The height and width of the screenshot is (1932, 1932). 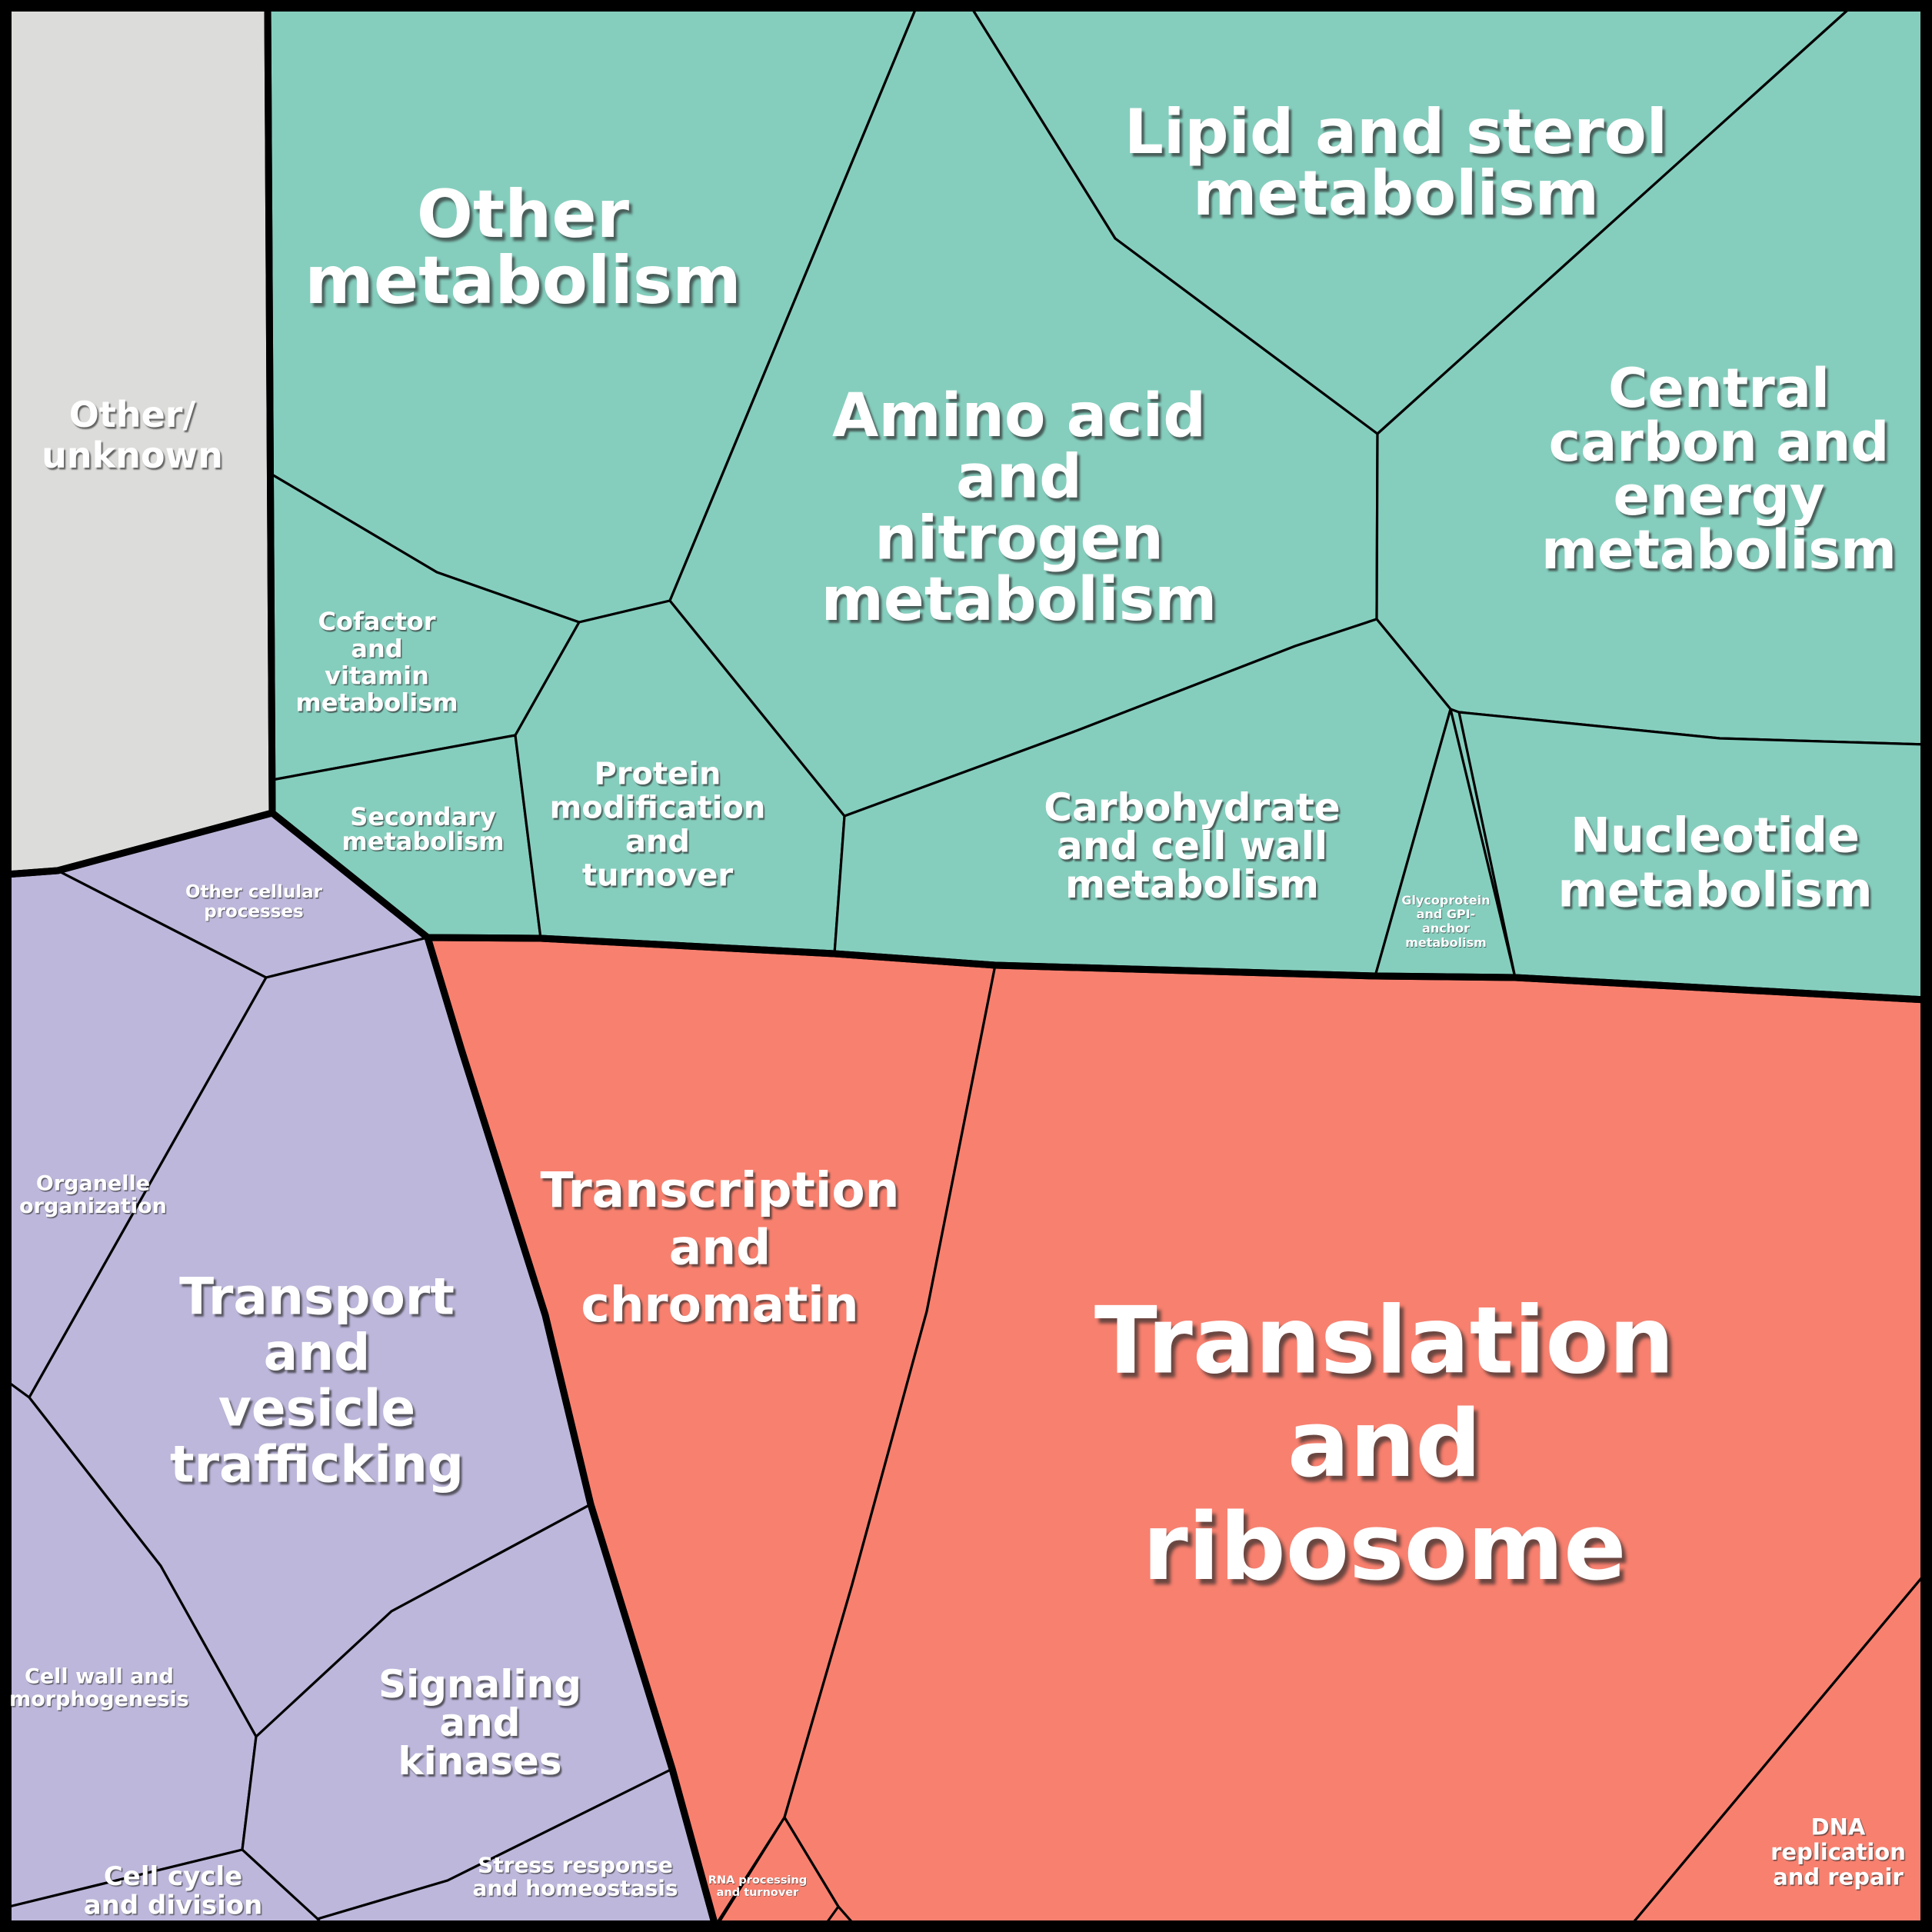 What do you see at coordinates (173, 1890) in the screenshot?
I see `label-cellcycle-division: Cell cycle and division` at bounding box center [173, 1890].